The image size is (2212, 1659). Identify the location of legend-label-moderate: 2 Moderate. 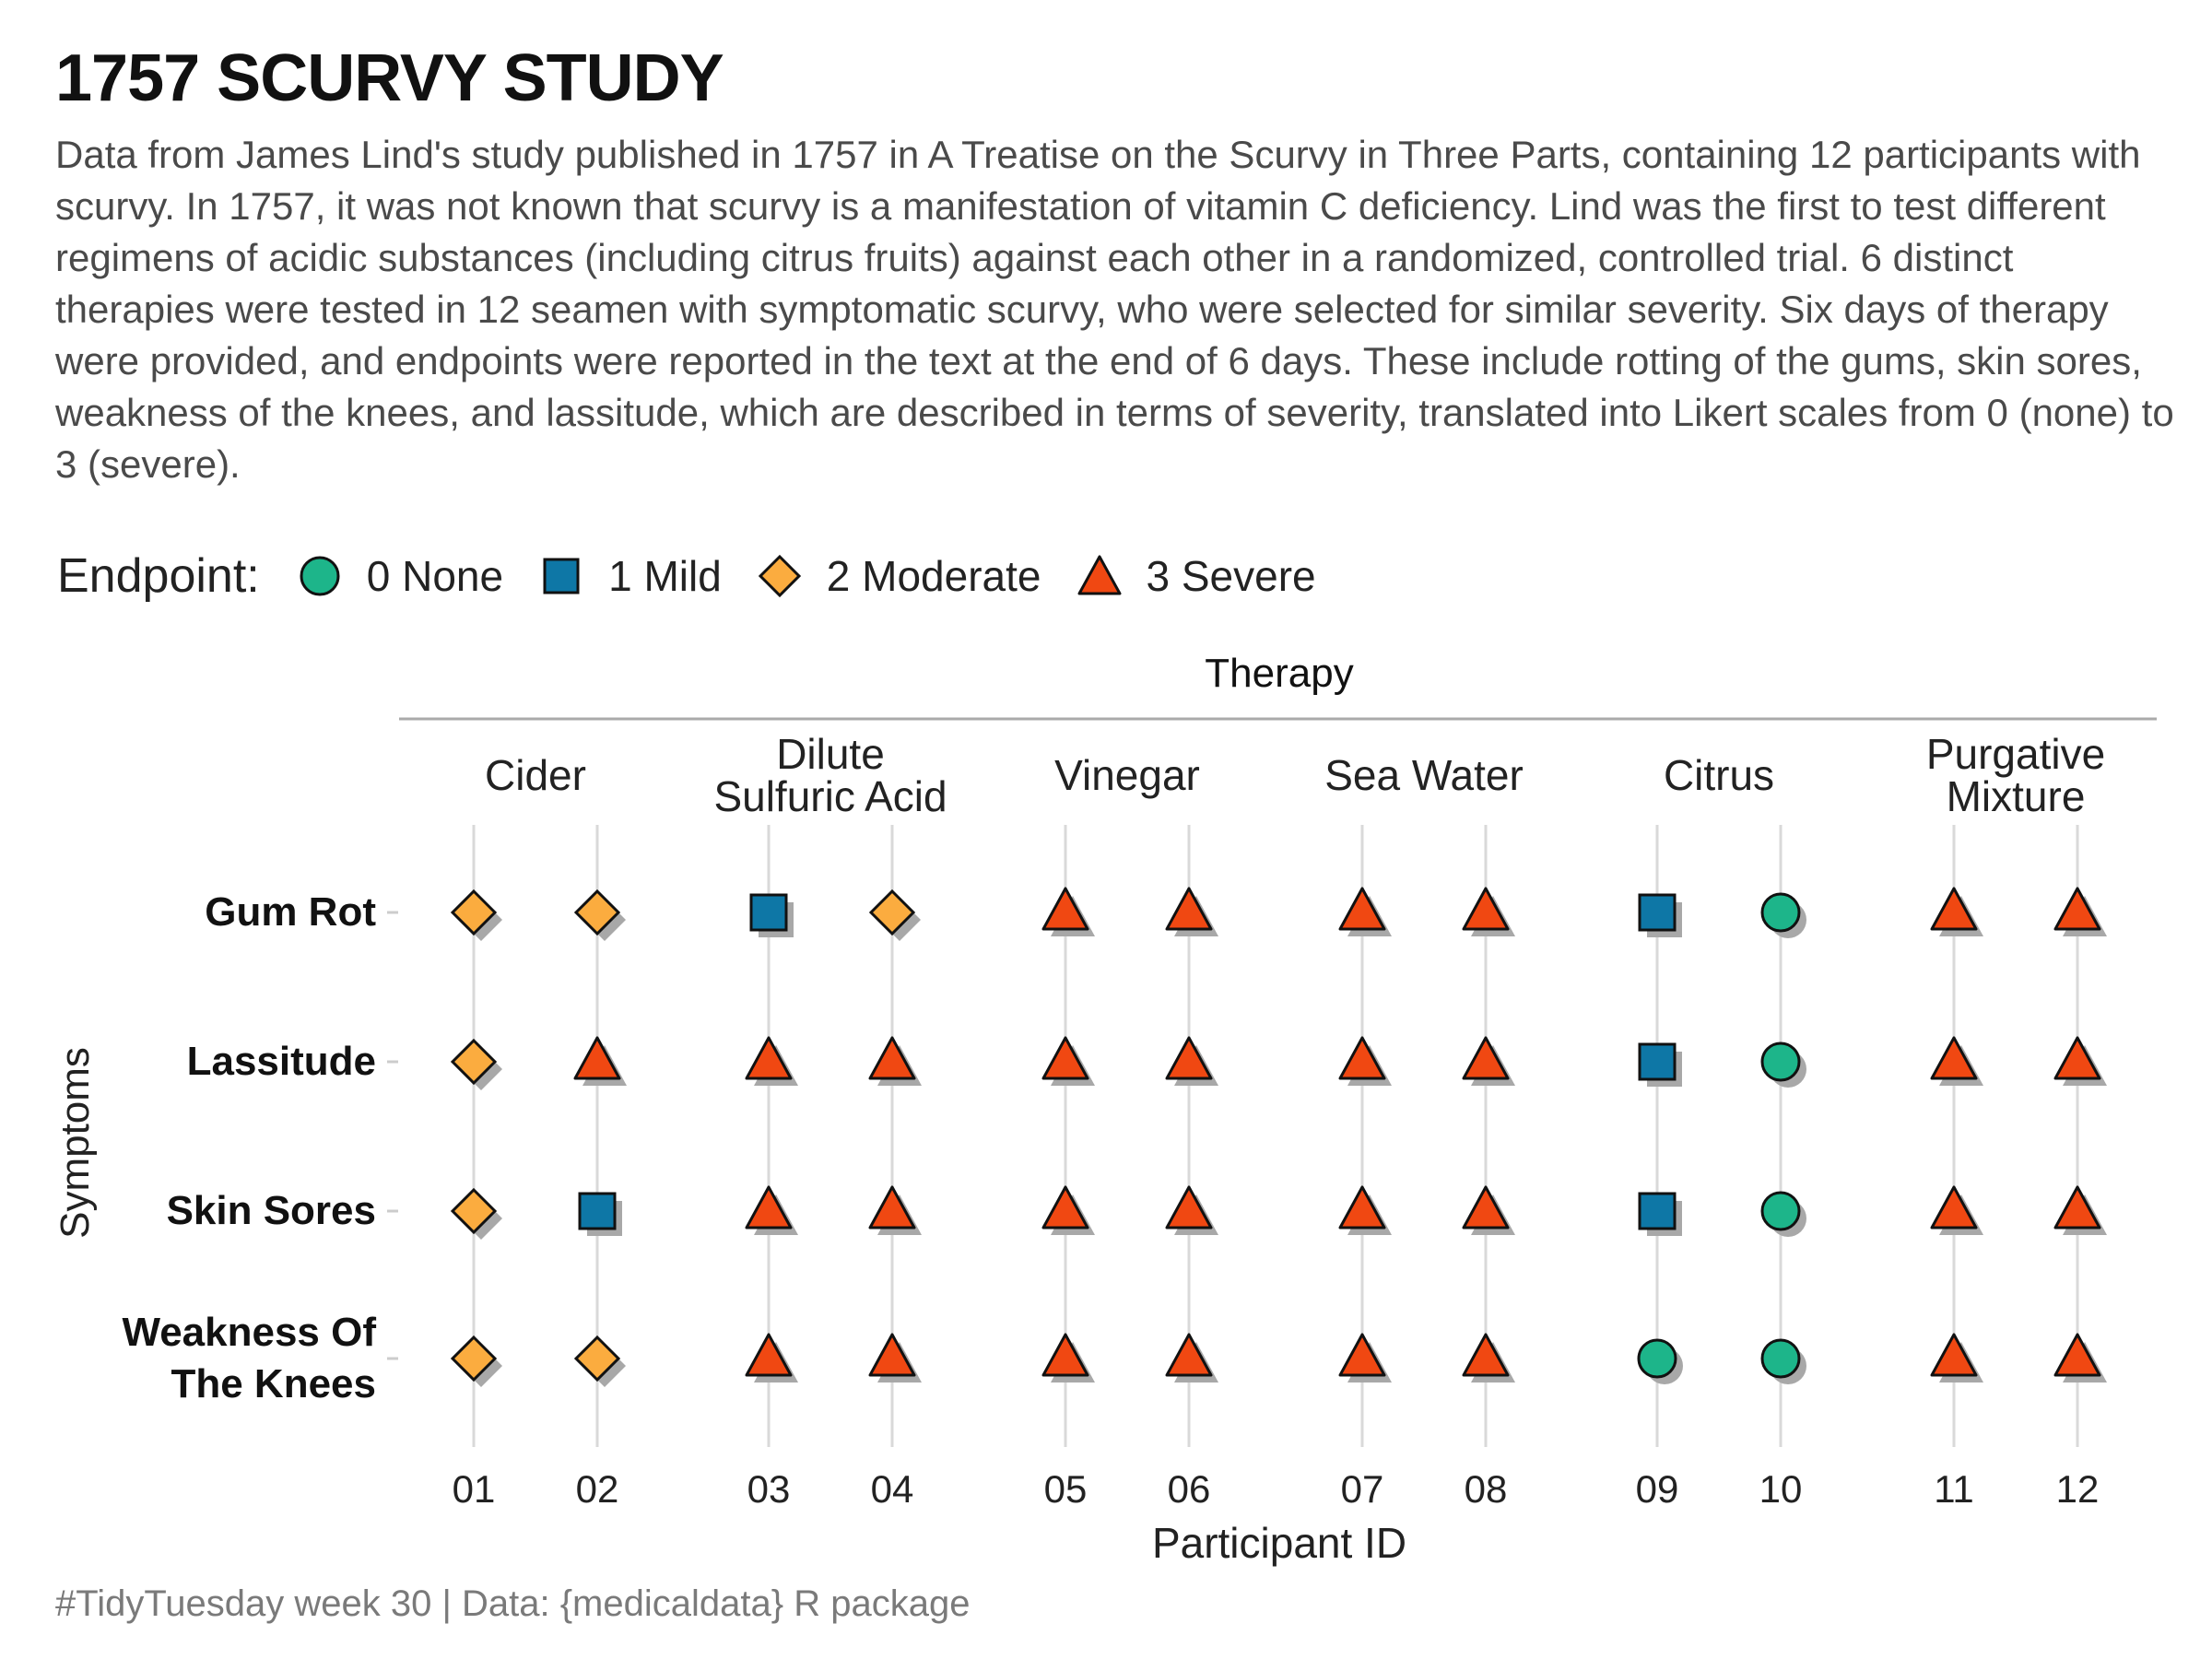
(933, 576).